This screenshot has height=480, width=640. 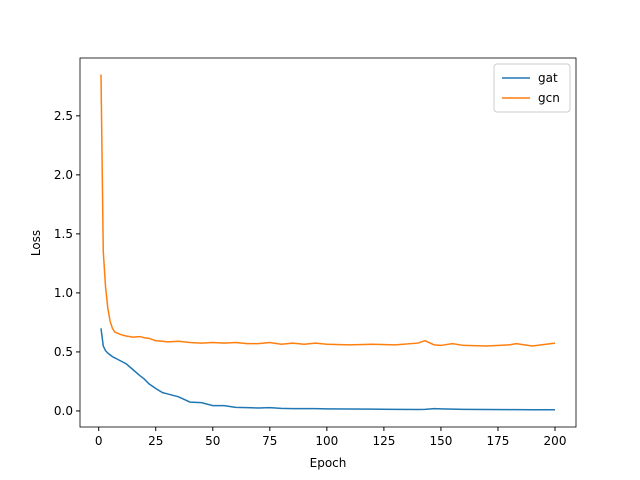 What do you see at coordinates (63, 116) in the screenshot?
I see `y-tick-label: 2.5` at bounding box center [63, 116].